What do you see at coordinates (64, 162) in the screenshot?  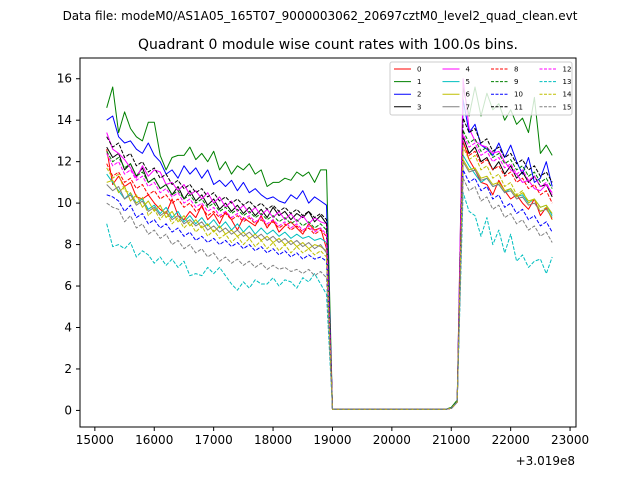 I see `y-tick-label: 12` at bounding box center [64, 162].